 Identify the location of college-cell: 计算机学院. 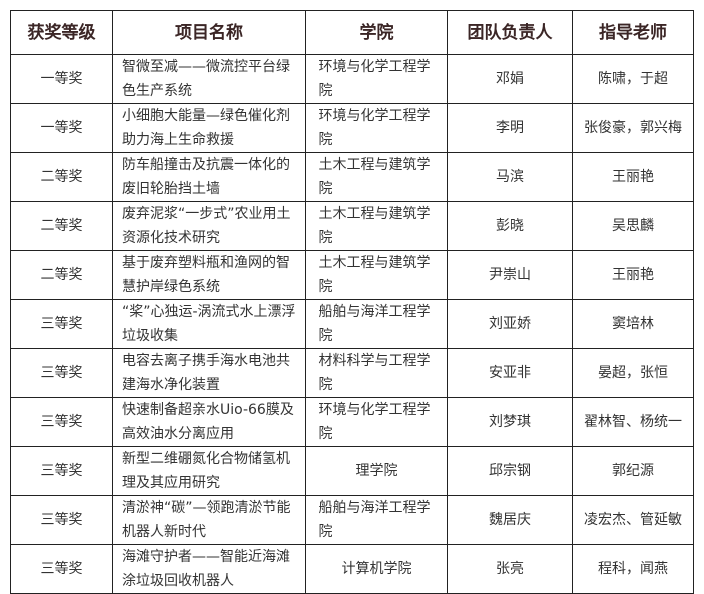
(376, 569).